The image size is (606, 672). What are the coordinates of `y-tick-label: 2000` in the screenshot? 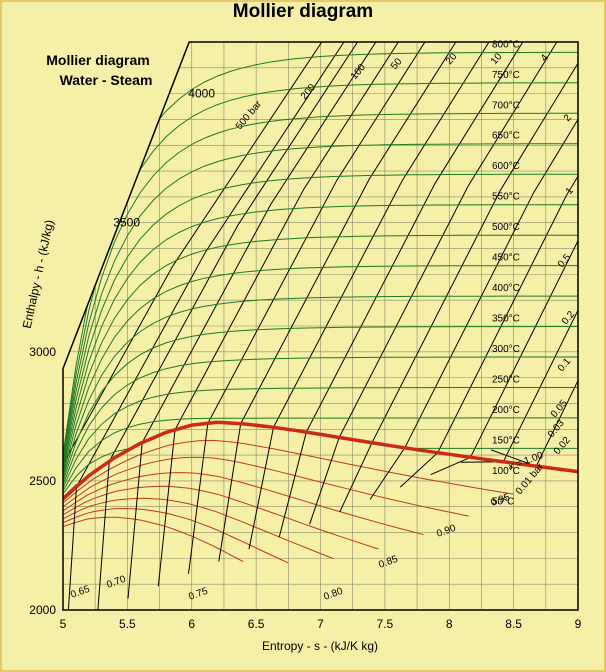 It's located at (42, 610).